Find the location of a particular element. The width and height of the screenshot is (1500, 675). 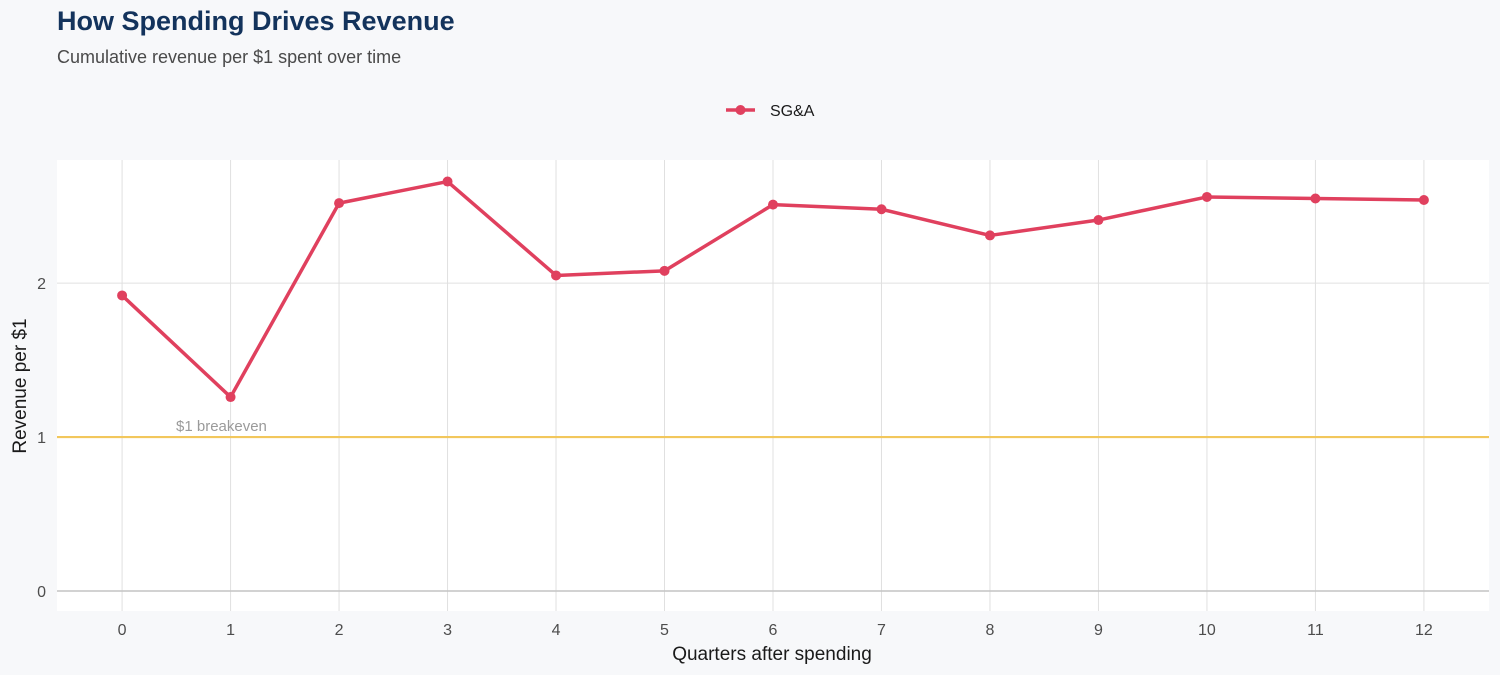

y-tick-label: 1 is located at coordinates (41, 438).